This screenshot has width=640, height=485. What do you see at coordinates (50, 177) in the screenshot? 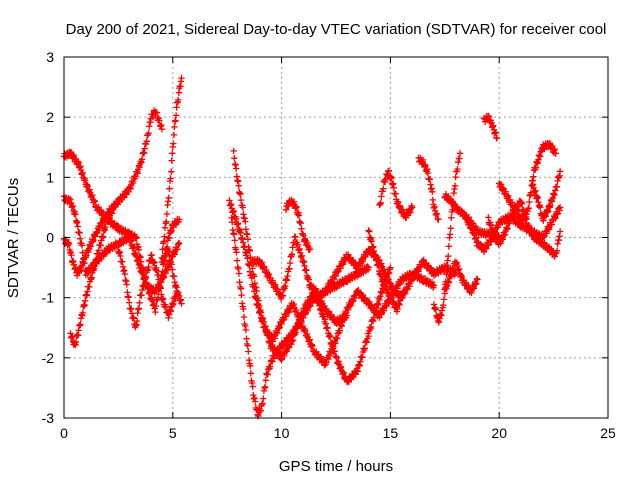
I see `y-tick-label: 1` at bounding box center [50, 177].